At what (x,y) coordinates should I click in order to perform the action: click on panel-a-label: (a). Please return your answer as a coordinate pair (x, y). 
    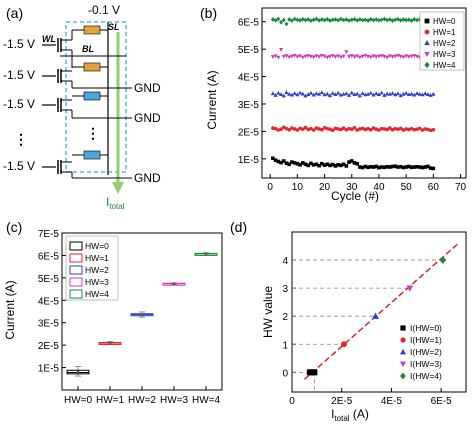
    Looking at the image, I should click on (14, 13).